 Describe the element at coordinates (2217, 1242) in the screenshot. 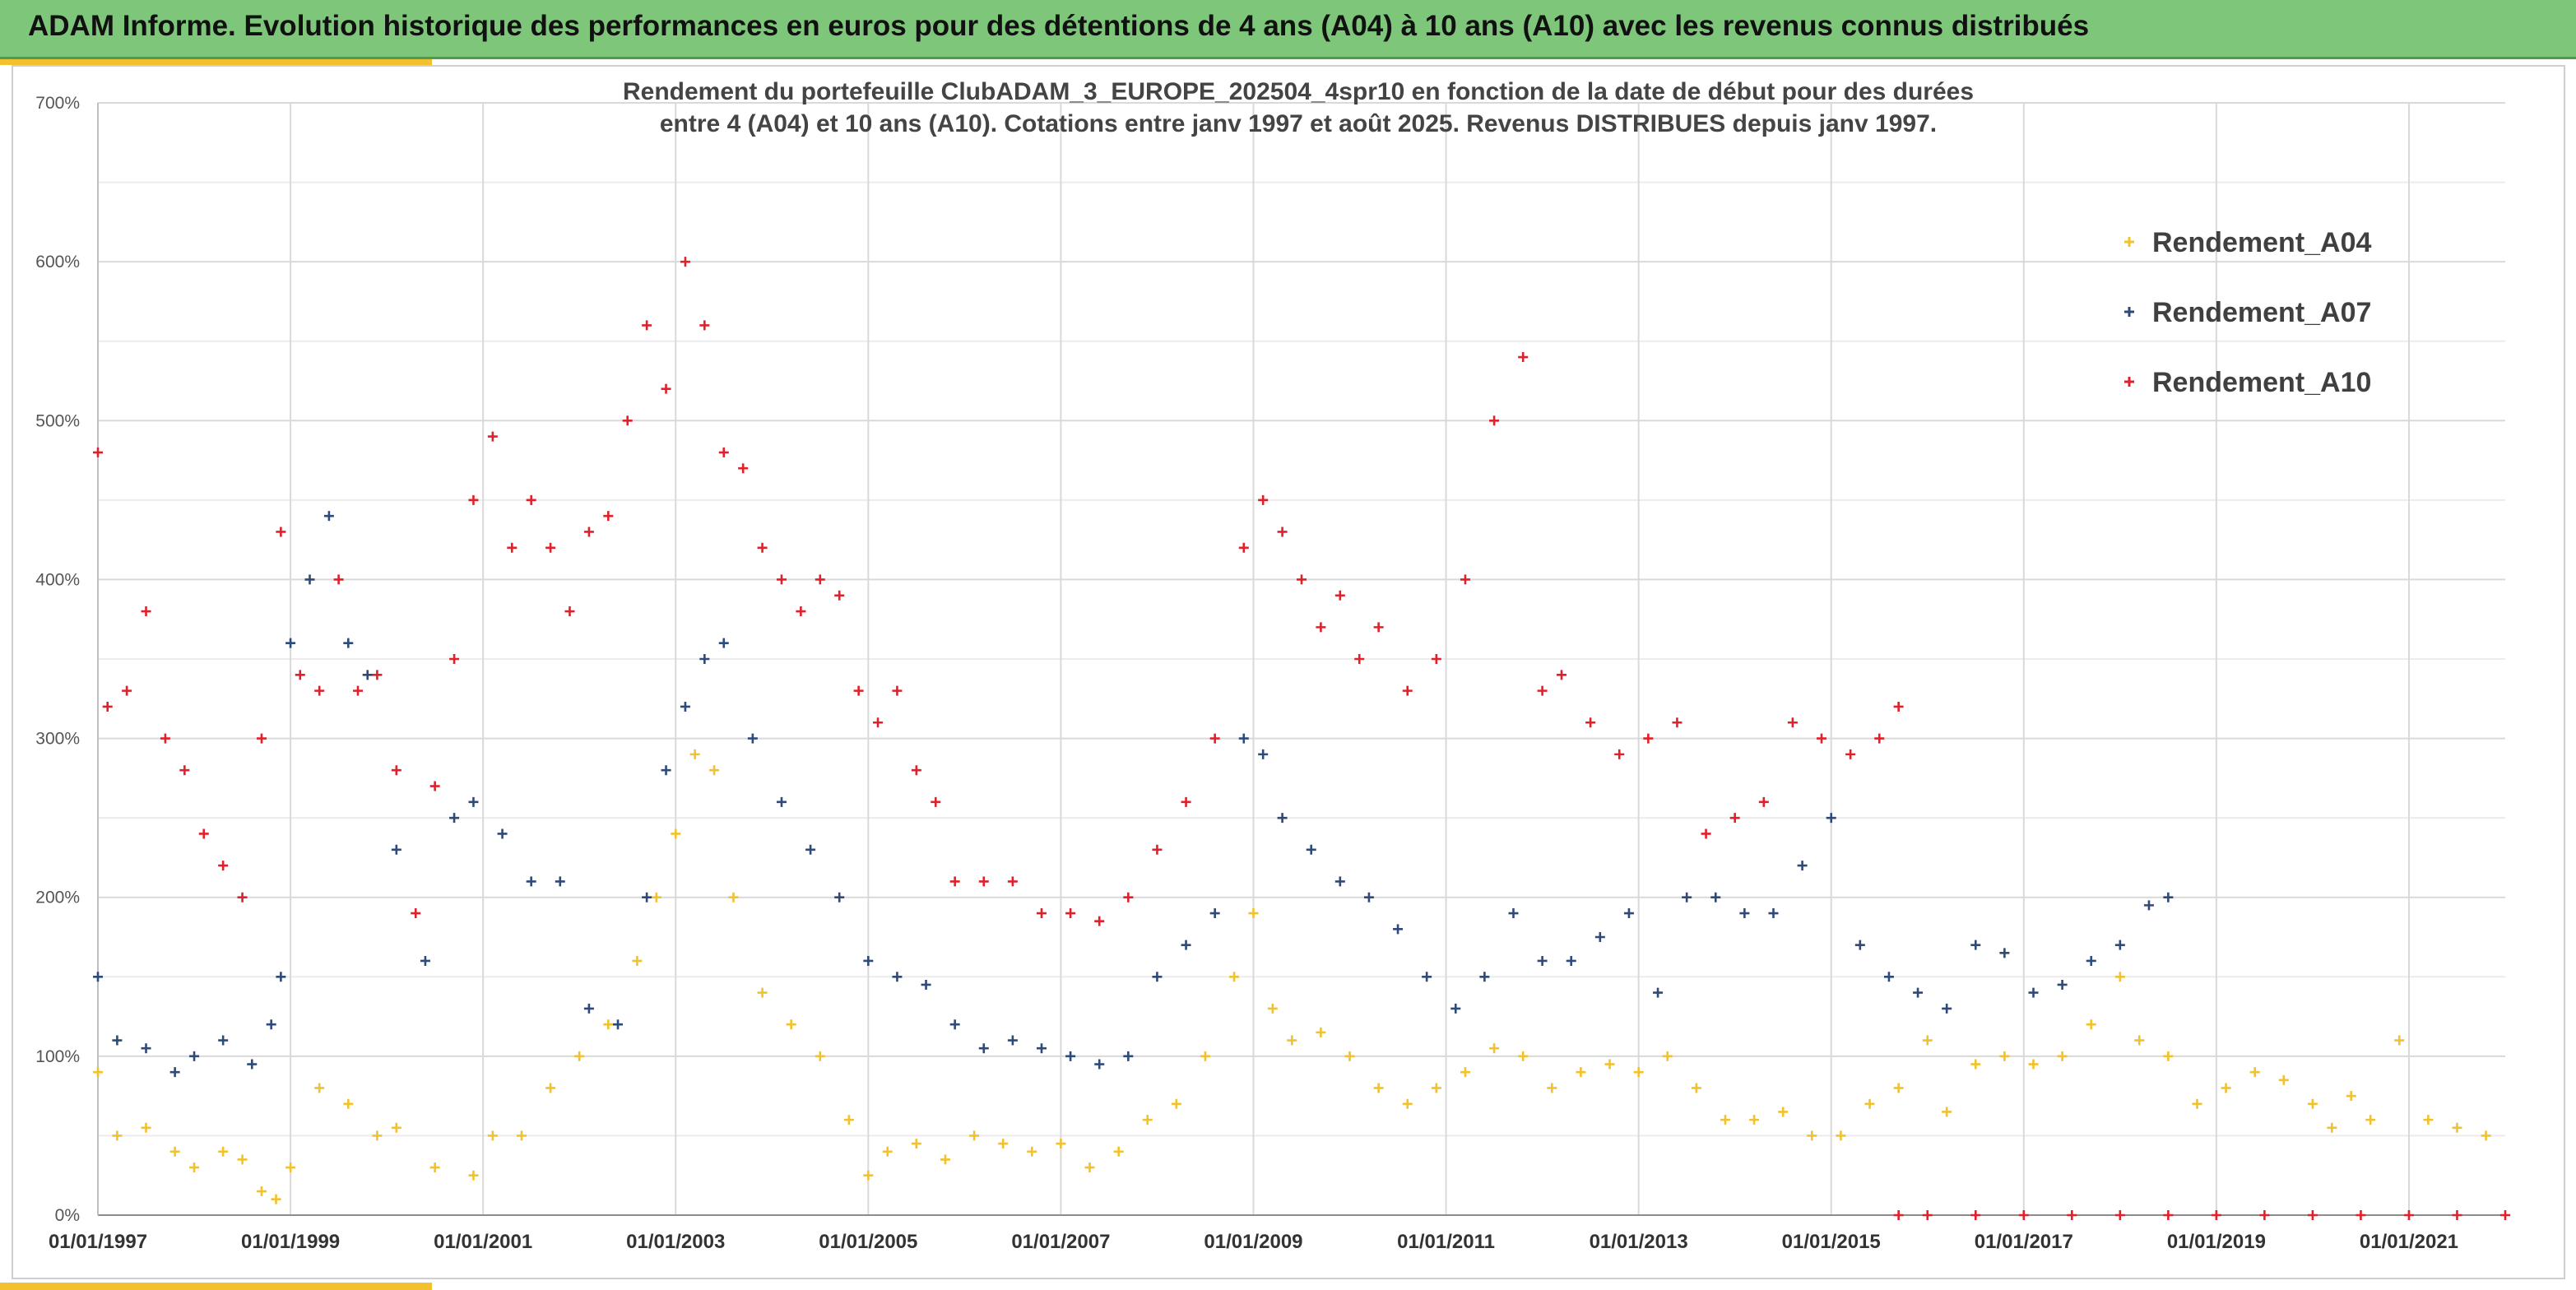

I see `x-tick-label: 01/01/2019` at that location.